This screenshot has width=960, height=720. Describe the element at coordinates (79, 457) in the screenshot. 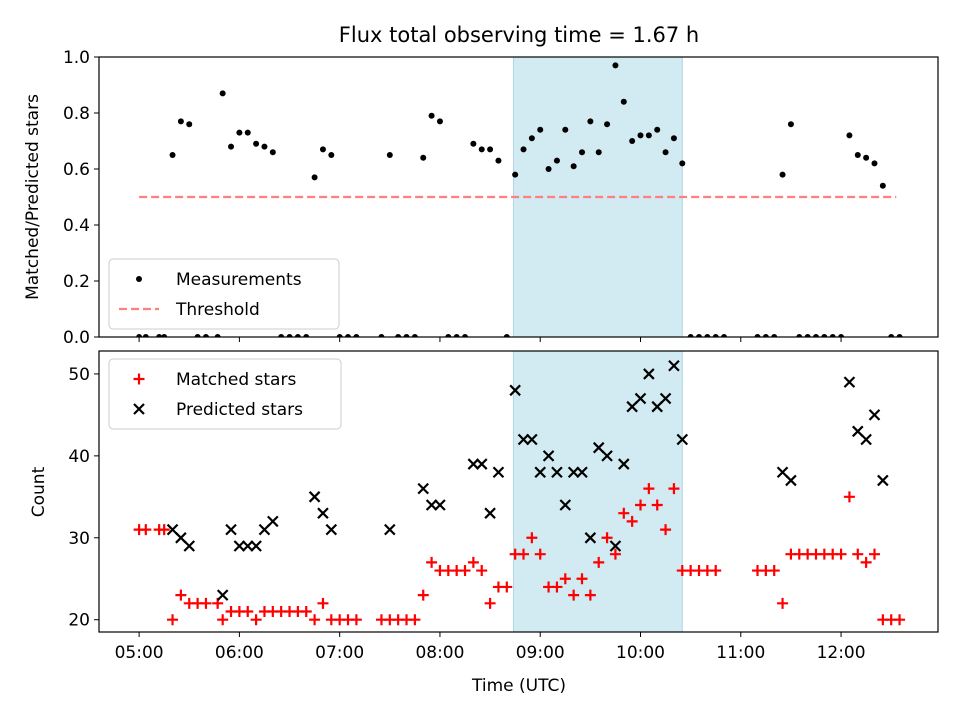

I see `y-tick-label: 40` at that location.